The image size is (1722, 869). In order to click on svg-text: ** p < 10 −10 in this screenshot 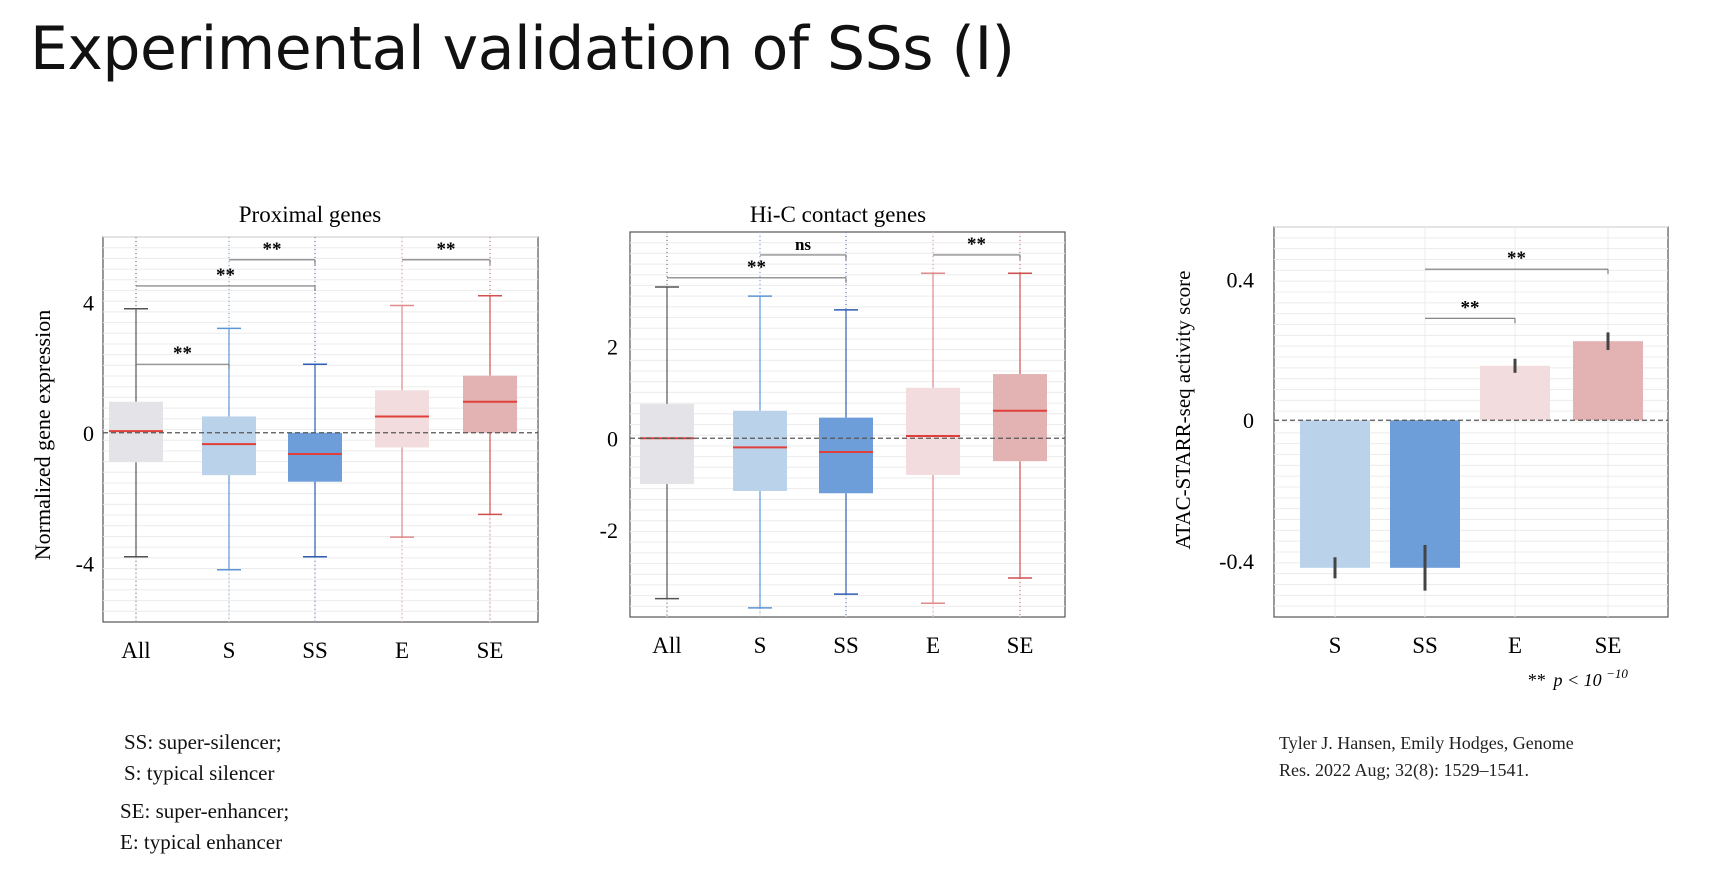, I will do `click(1577, 678)`.